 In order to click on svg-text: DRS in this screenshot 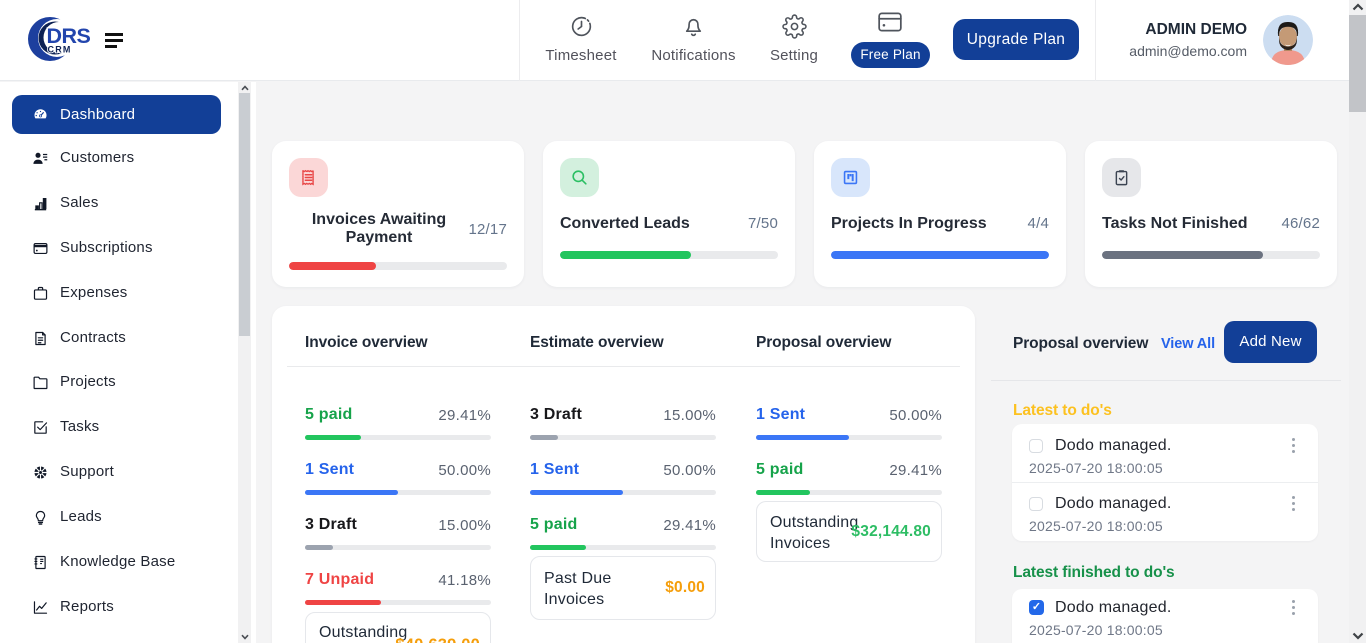, I will do `click(69, 36)`.